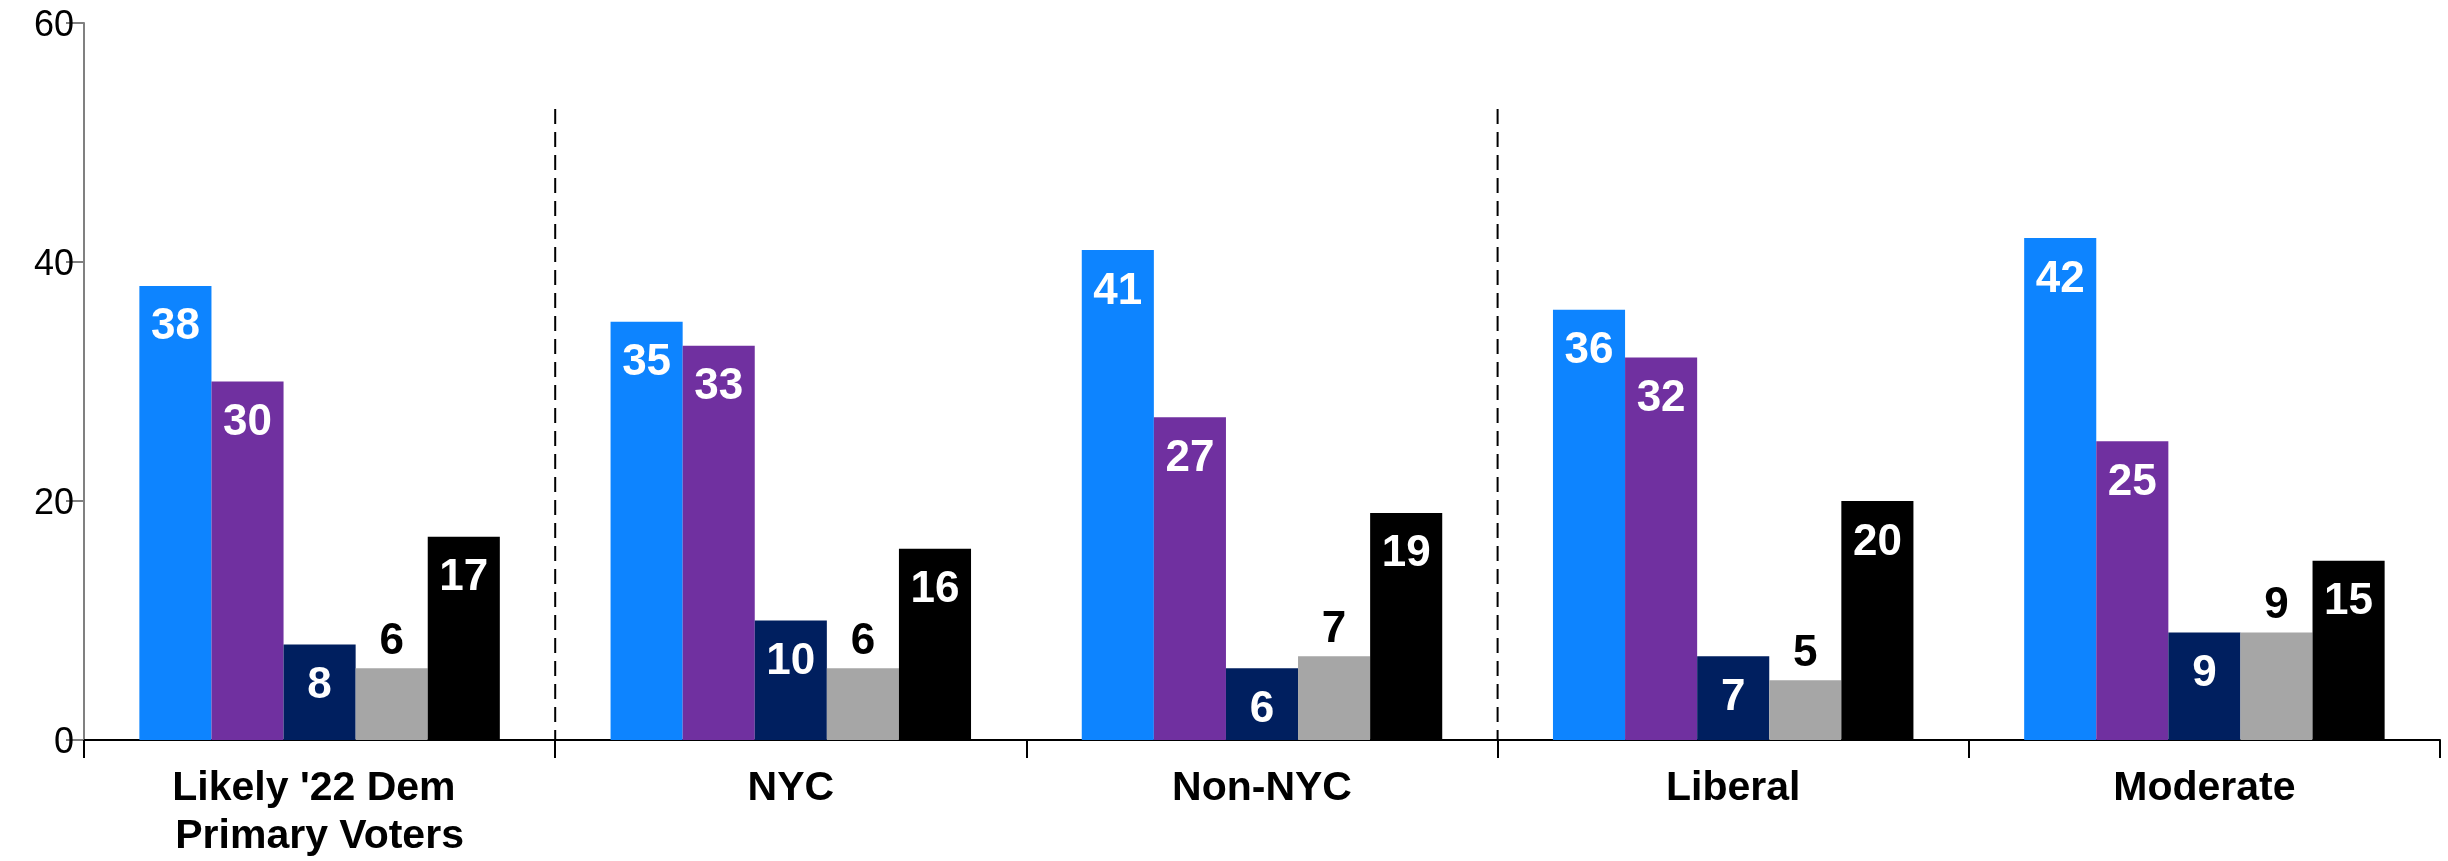 The image size is (2448, 861). I want to click on data-label: 5, so click(1805, 650).